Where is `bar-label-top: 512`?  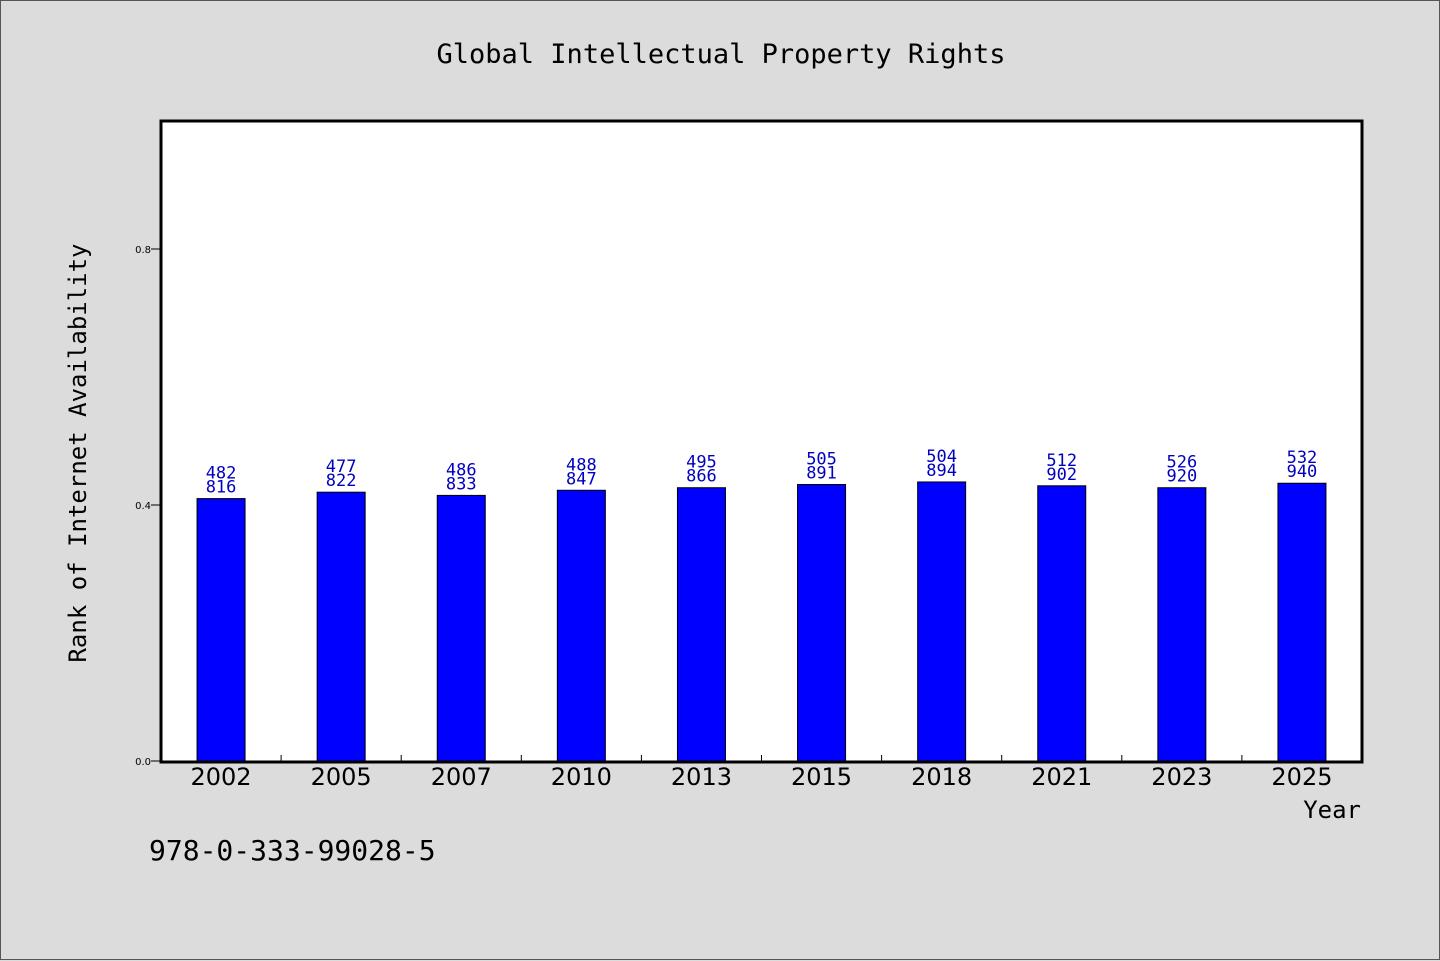
bar-label-top: 512 is located at coordinates (1061, 461).